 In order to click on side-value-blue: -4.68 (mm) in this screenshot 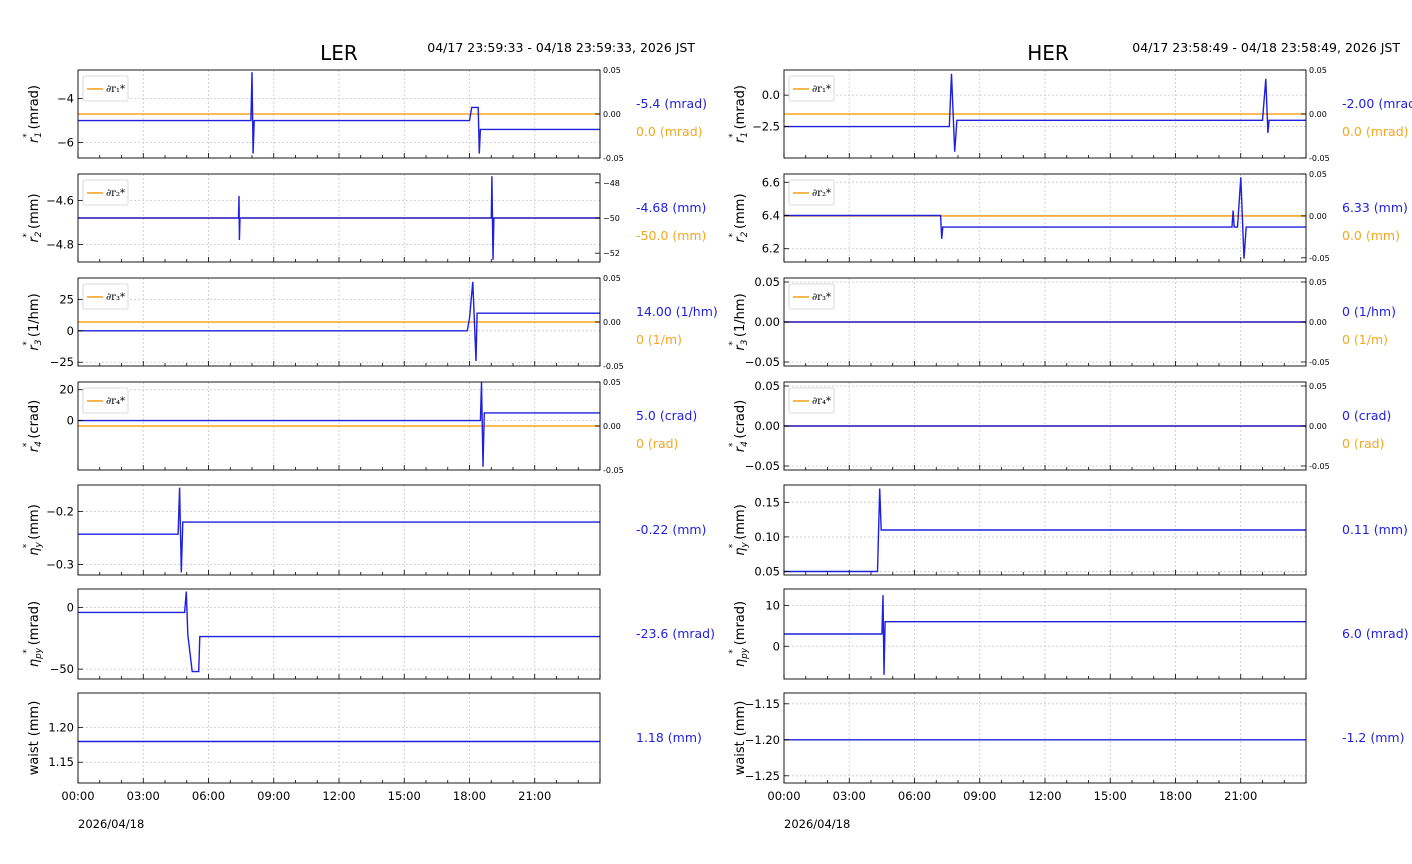, I will do `click(671, 207)`.